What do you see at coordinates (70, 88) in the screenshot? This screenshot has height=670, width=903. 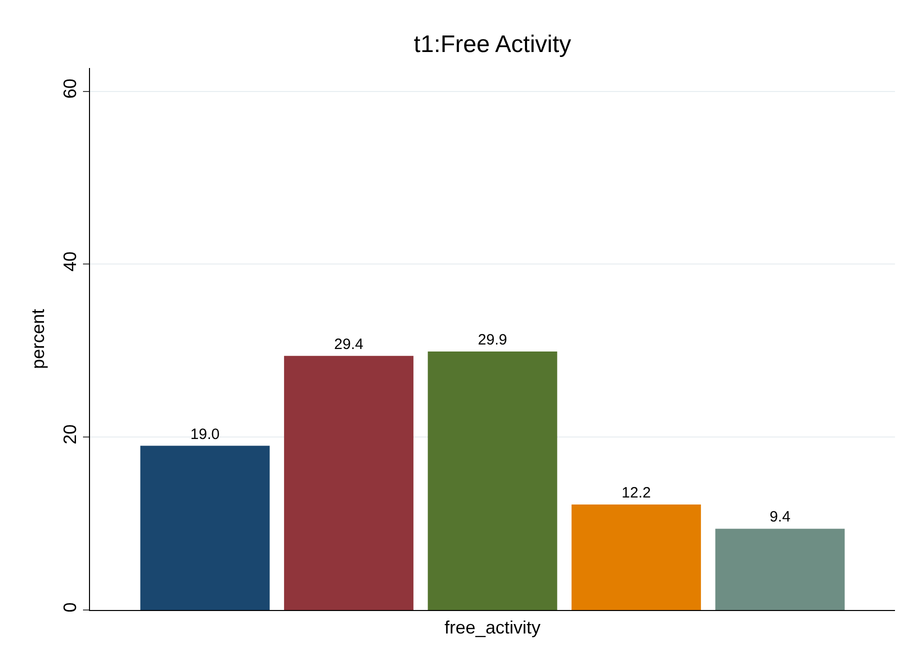 I see `y-tick-label: 60` at bounding box center [70, 88].